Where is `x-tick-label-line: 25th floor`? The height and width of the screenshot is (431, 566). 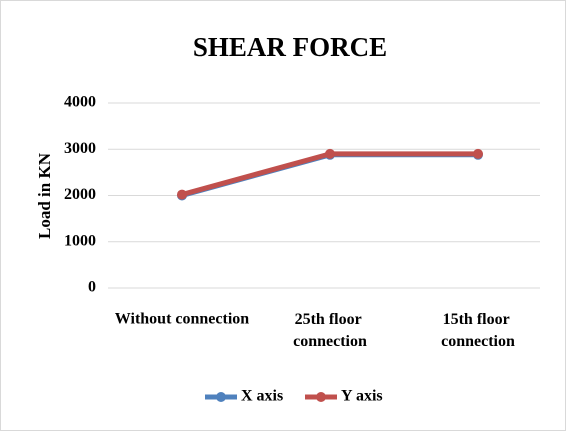
x-tick-label-line: 25th floor is located at coordinates (330, 319).